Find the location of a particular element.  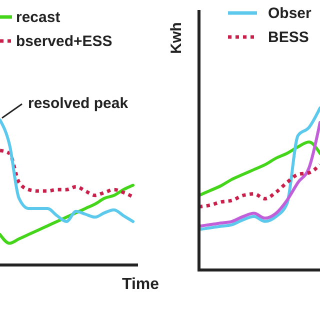

text: resolved peak is located at coordinates (78, 103).